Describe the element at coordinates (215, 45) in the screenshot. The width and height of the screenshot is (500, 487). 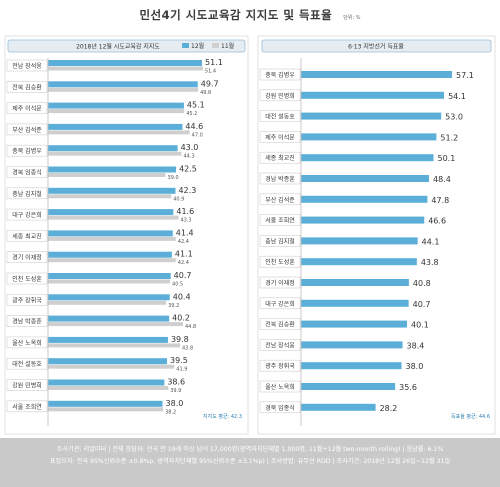
I see `legend-swatch-nov` at that location.